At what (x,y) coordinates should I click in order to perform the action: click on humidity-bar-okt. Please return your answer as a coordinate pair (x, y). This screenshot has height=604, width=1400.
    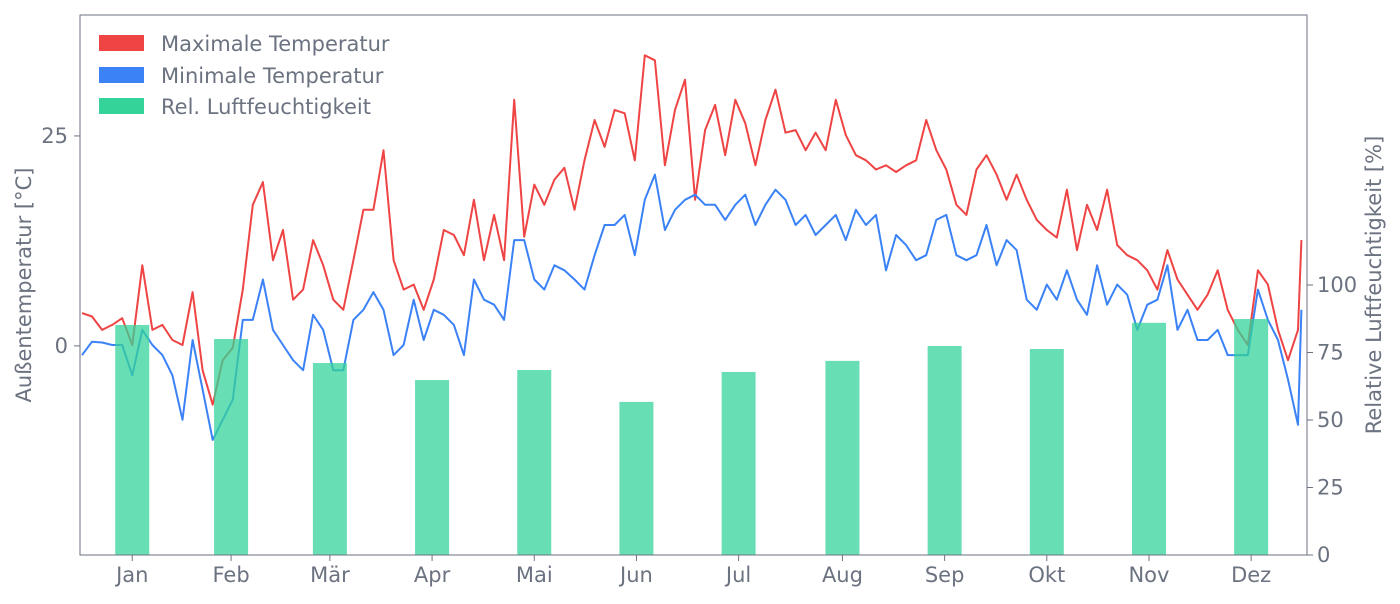
    Looking at the image, I should click on (1046, 451).